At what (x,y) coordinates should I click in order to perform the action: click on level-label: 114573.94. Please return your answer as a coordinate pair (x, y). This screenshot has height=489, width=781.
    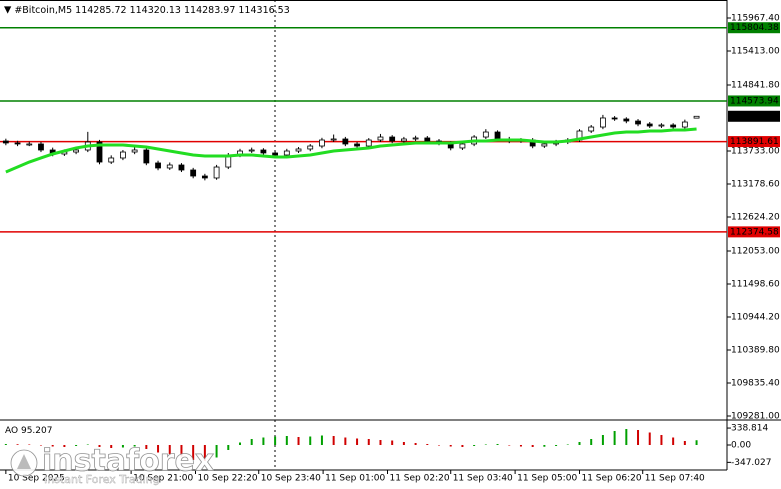
    Looking at the image, I should click on (754, 101).